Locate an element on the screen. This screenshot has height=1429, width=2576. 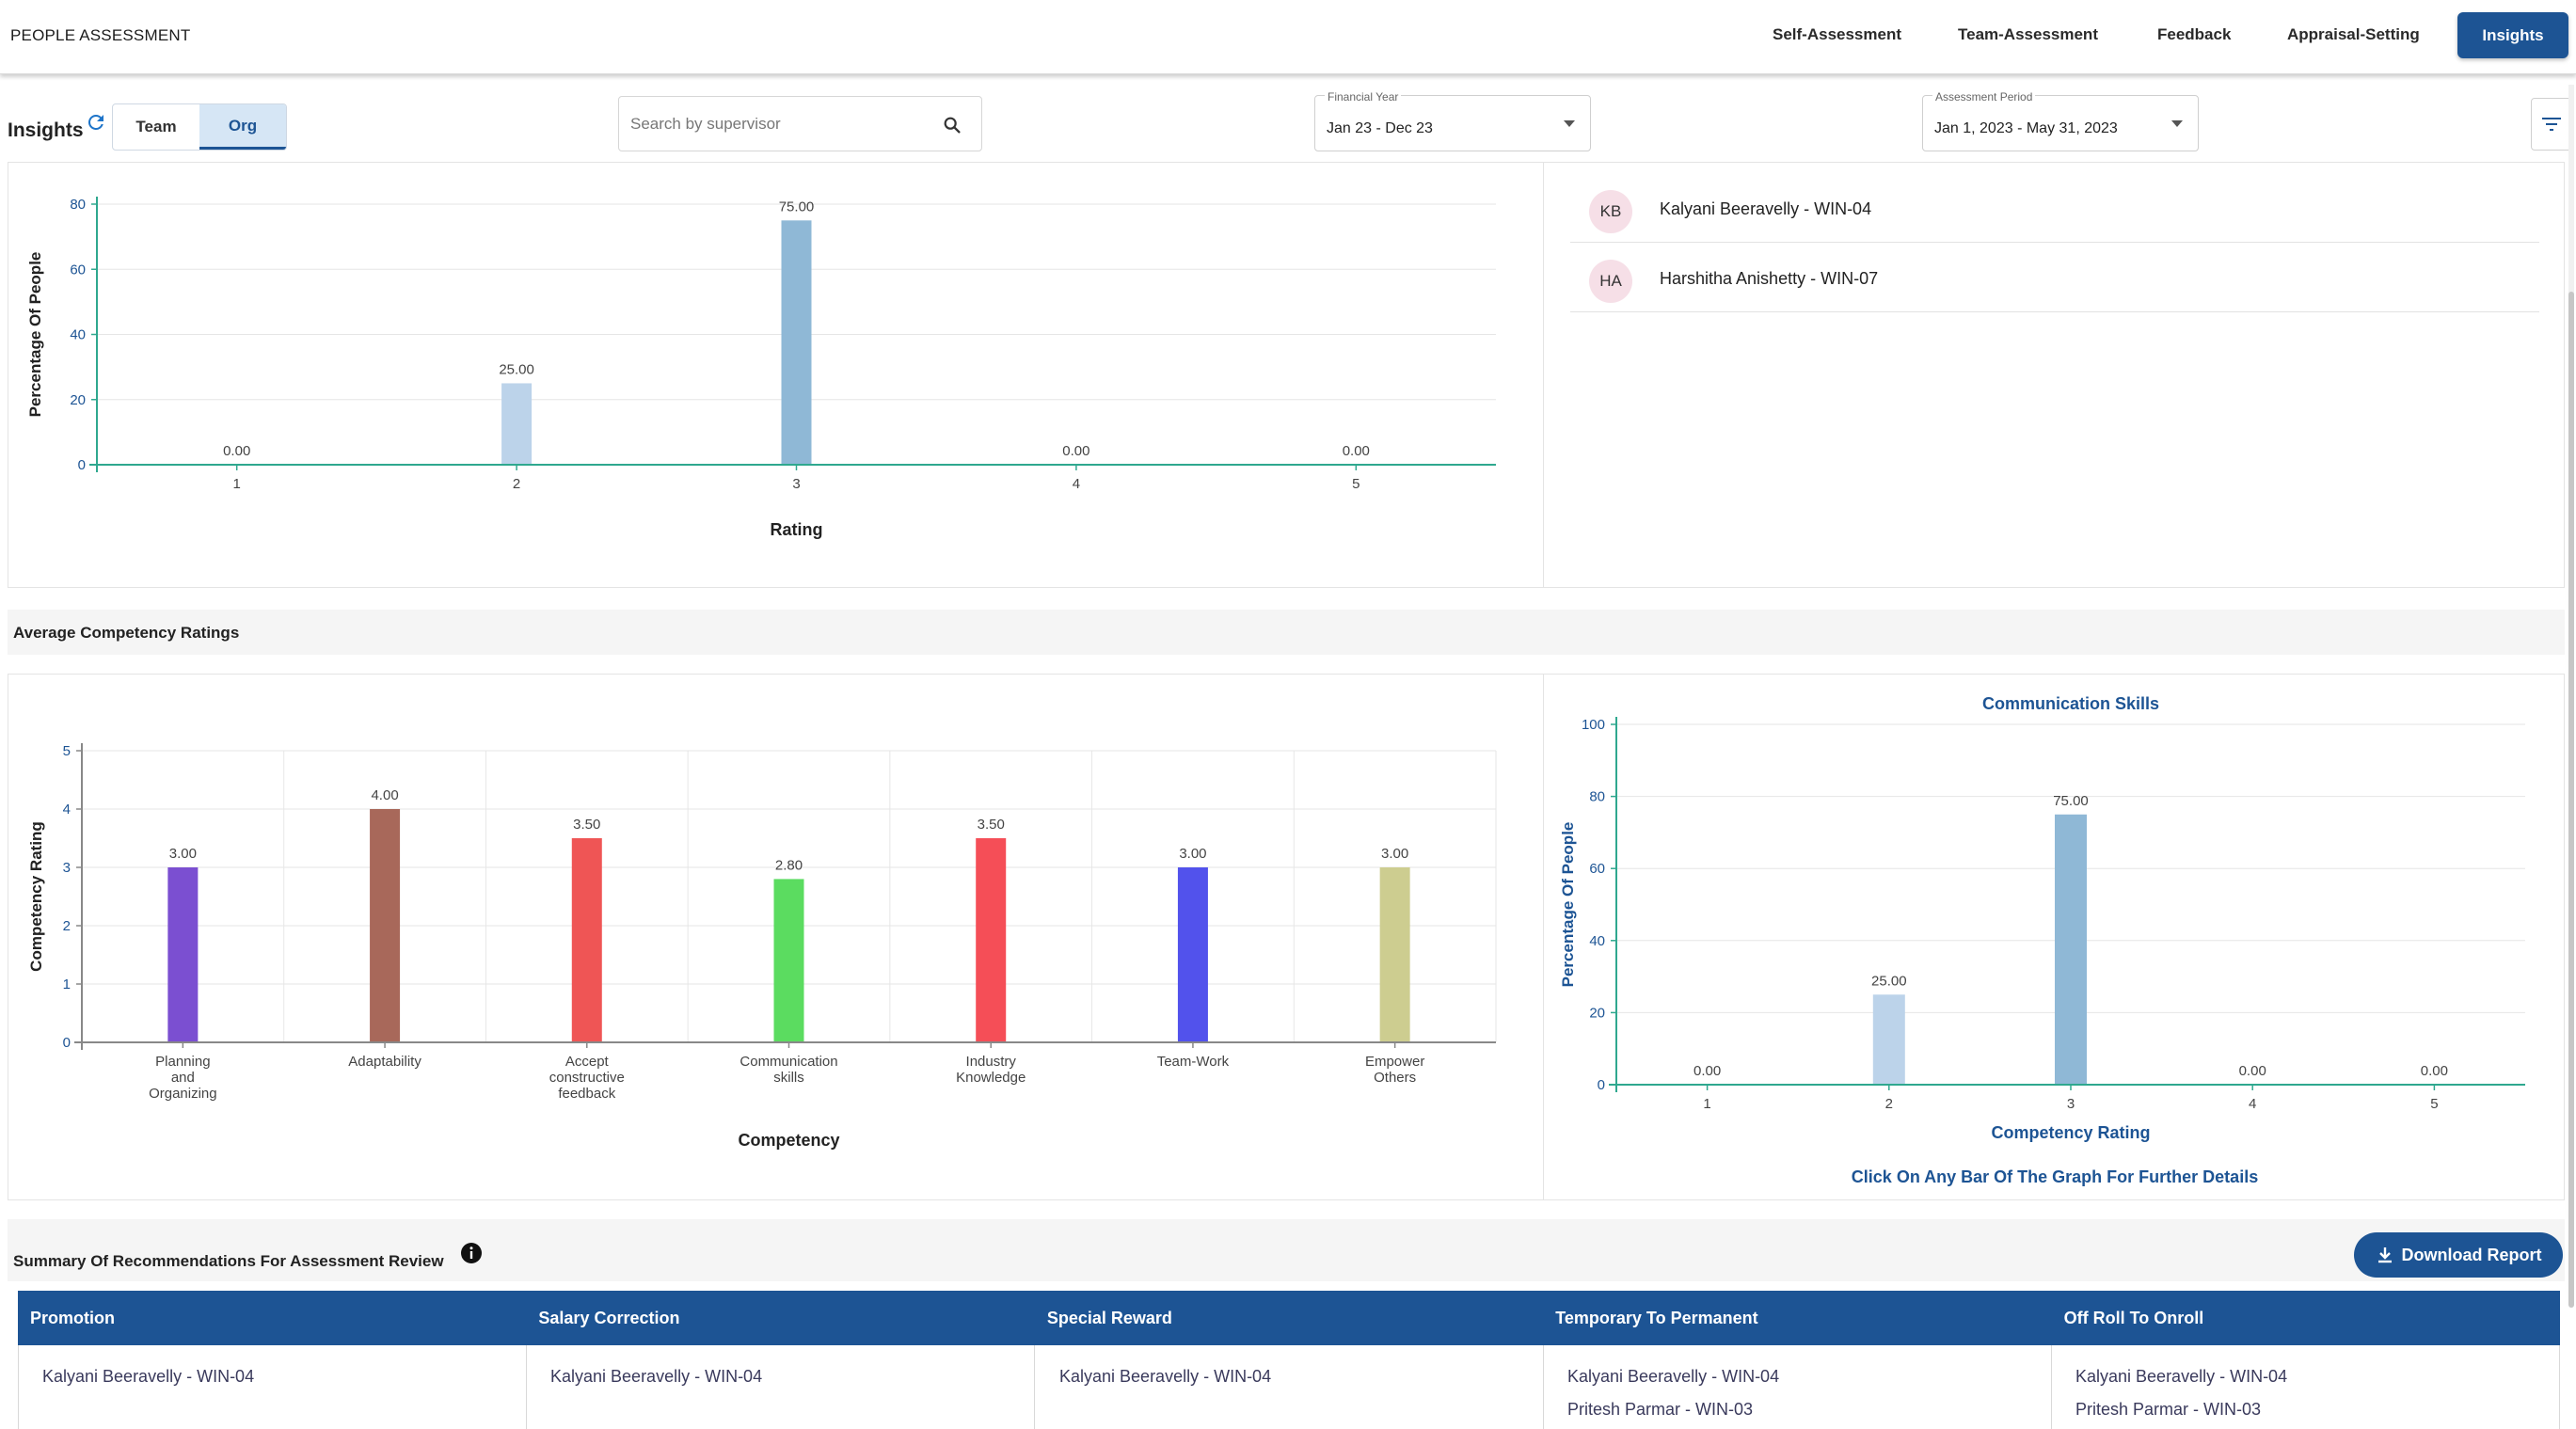
competency-section-title: Average Competency Ratings is located at coordinates (127, 633).